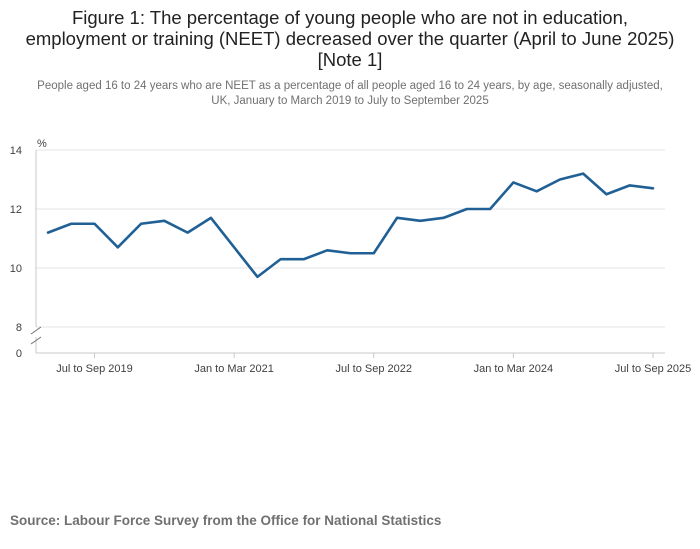 This screenshot has height=549, width=700. Describe the element at coordinates (94, 369) in the screenshot. I see `x-tick-label: Jul to Sep 2019` at that location.